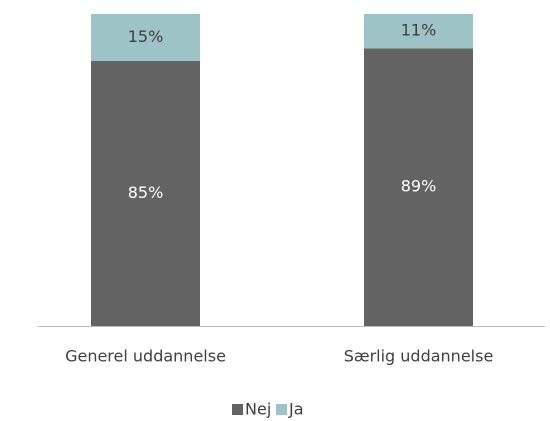 This screenshot has height=421, width=550. Describe the element at coordinates (258, 409) in the screenshot. I see `legend-label: Nej` at that location.